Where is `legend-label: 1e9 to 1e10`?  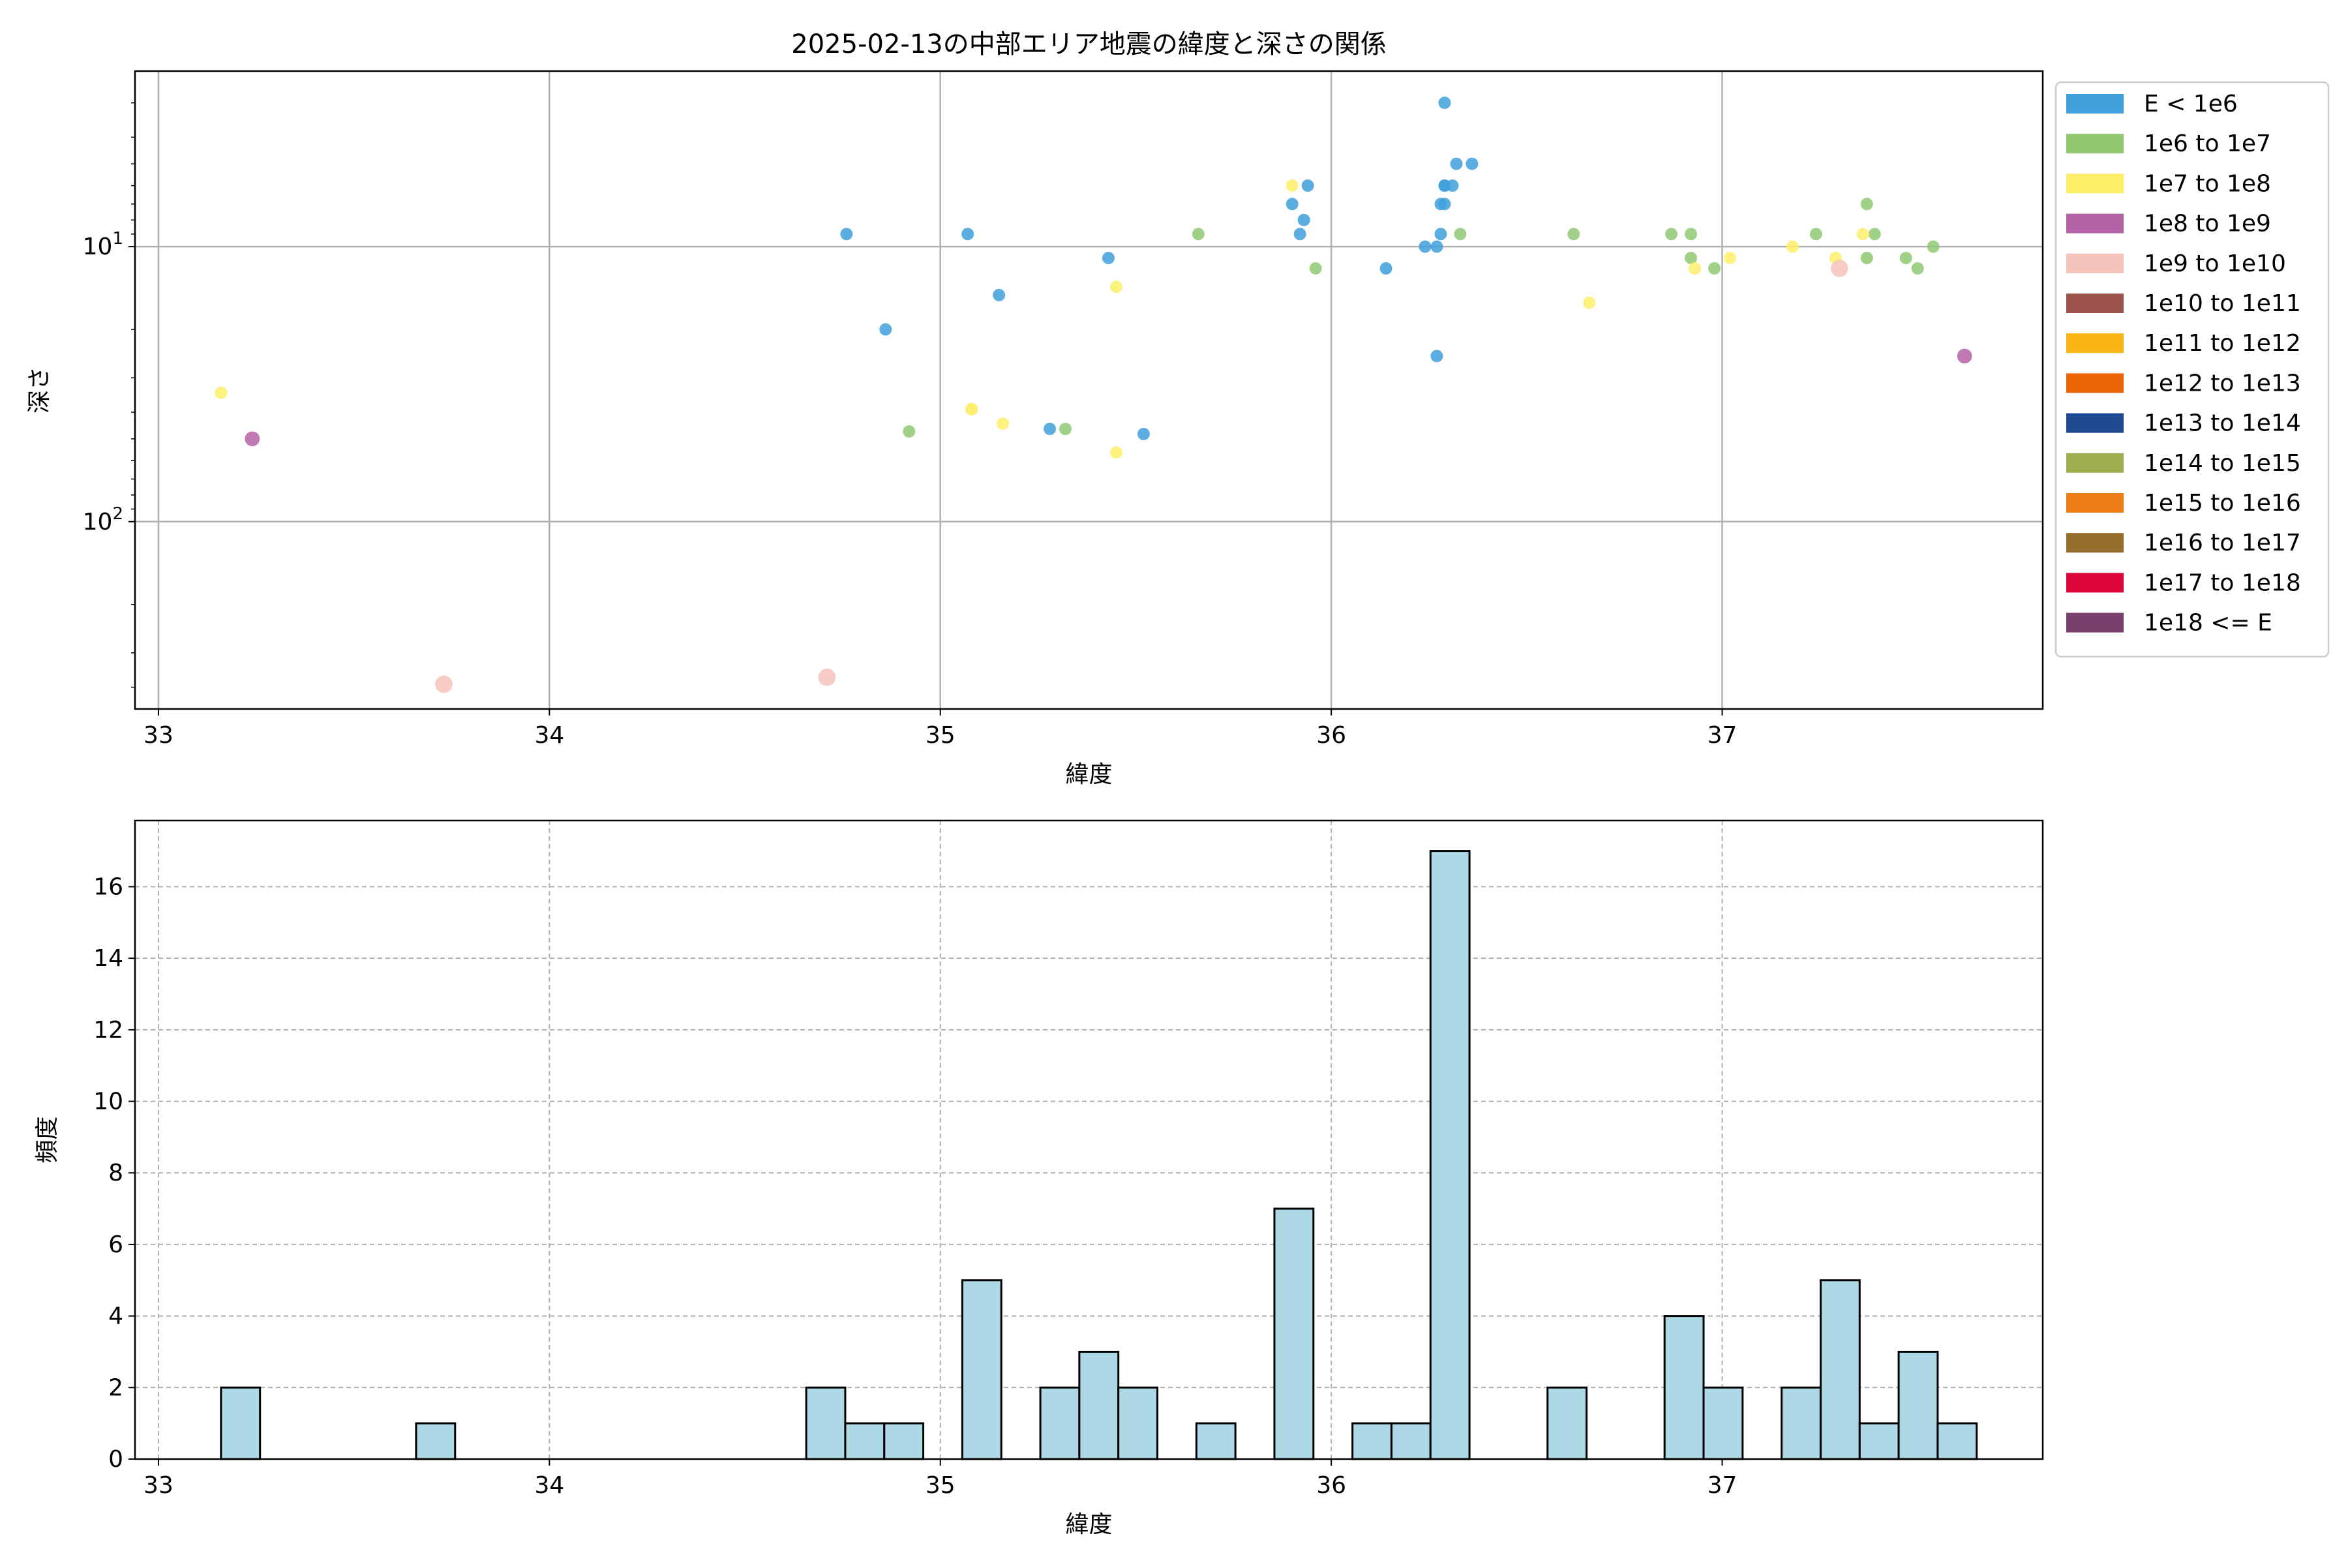
legend-label: 1e9 to 1e10 is located at coordinates (2215, 263).